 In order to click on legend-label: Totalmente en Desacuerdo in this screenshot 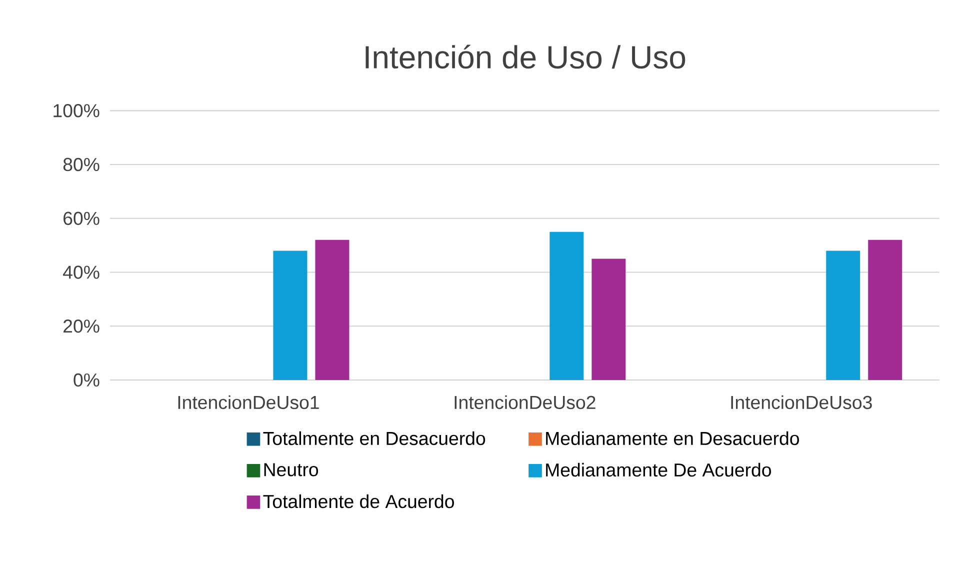, I will do `click(374, 438)`.